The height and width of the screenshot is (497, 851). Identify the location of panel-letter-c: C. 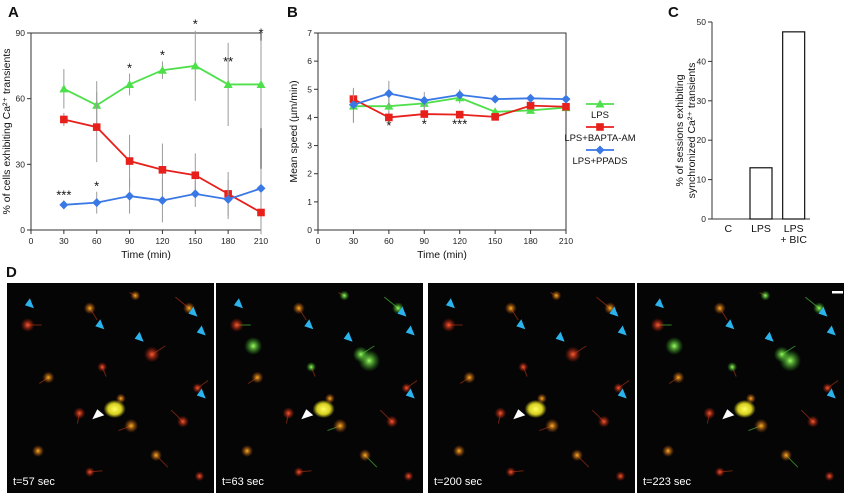
(673, 12).